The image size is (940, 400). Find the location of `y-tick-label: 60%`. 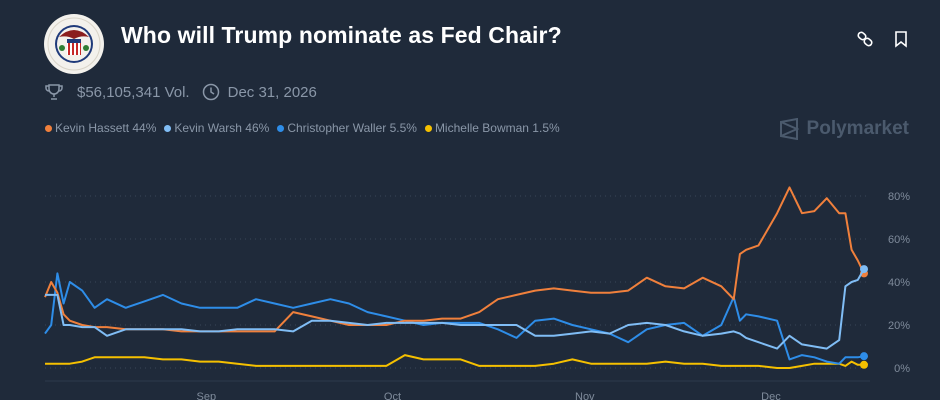

y-tick-label: 60% is located at coordinates (899, 240).